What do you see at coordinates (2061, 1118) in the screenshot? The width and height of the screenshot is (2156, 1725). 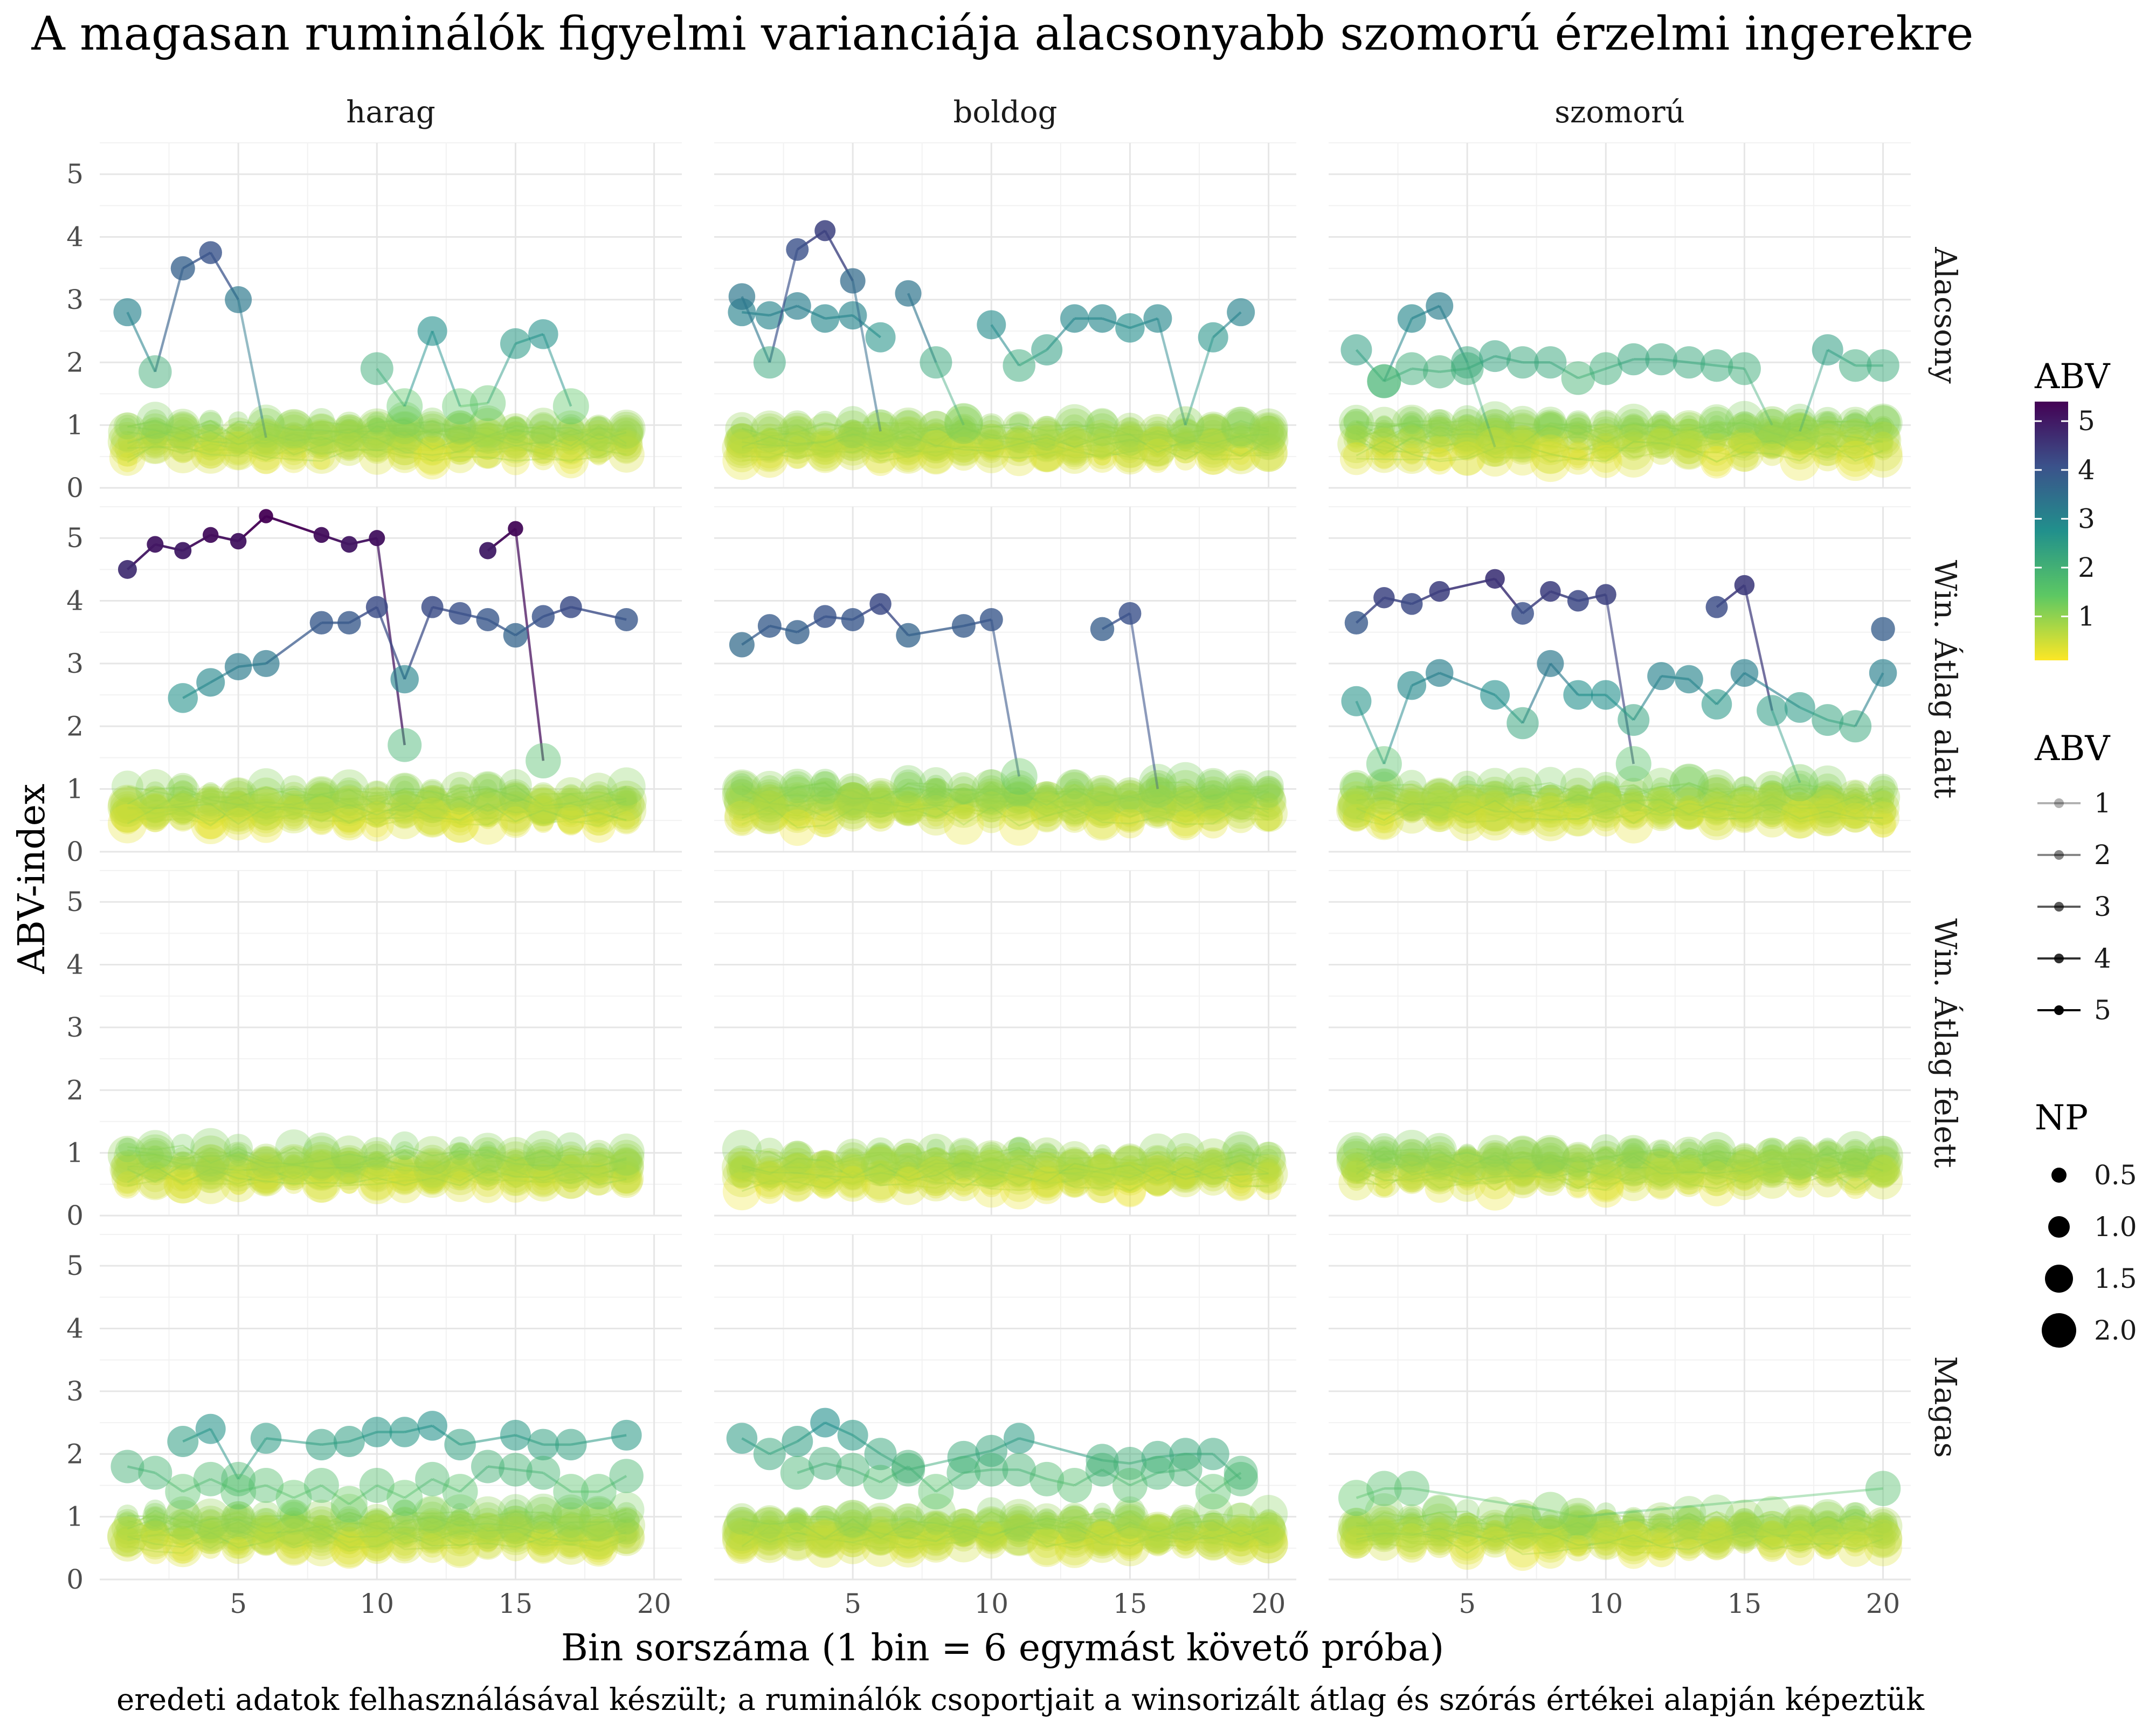 I see `legend-size-title: NP` at bounding box center [2061, 1118].